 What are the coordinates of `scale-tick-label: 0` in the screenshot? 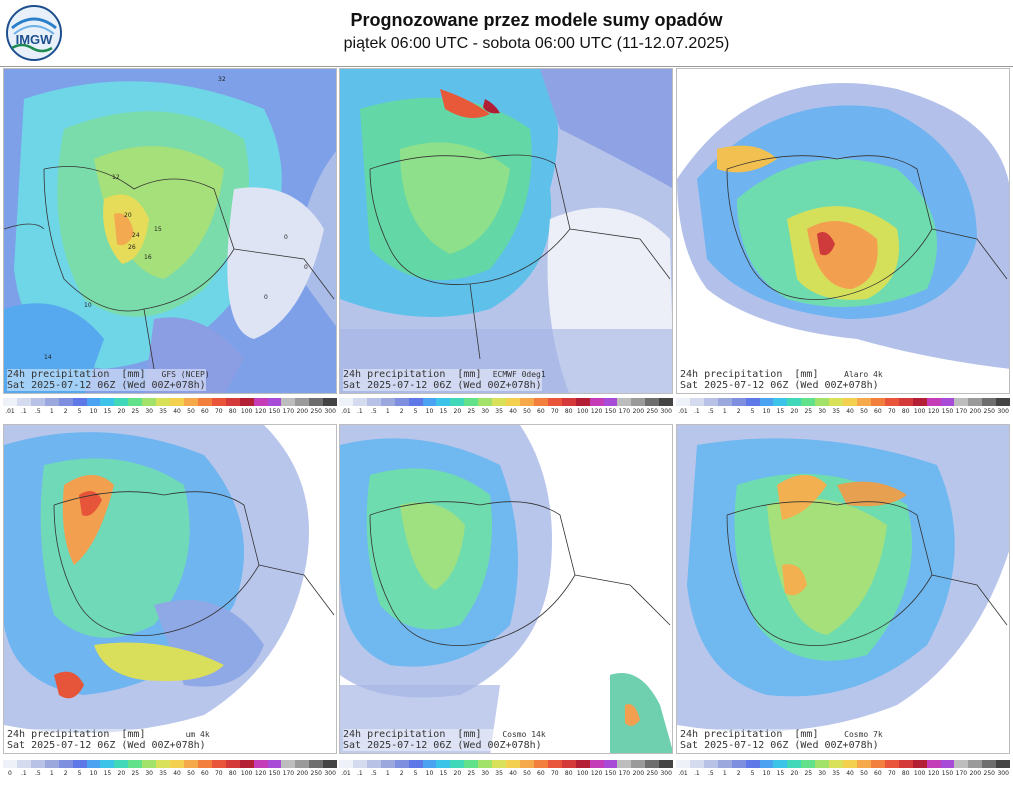 It's located at (10, 773).